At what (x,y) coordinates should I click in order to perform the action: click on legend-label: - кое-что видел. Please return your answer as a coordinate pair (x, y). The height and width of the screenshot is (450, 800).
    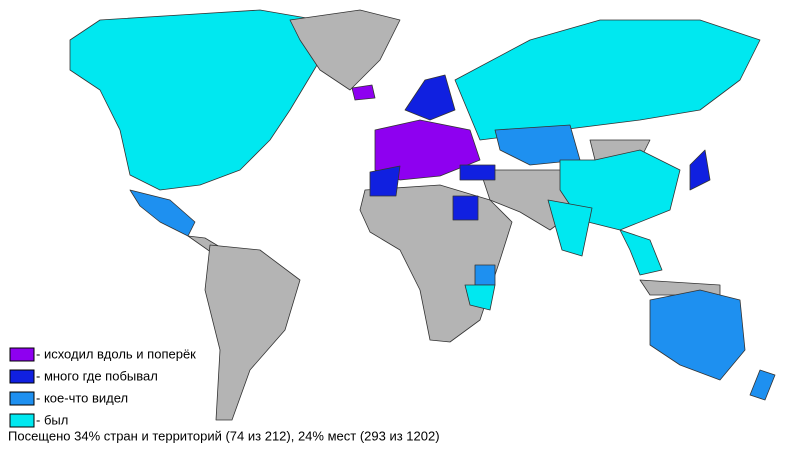
    Looking at the image, I should click on (82, 397).